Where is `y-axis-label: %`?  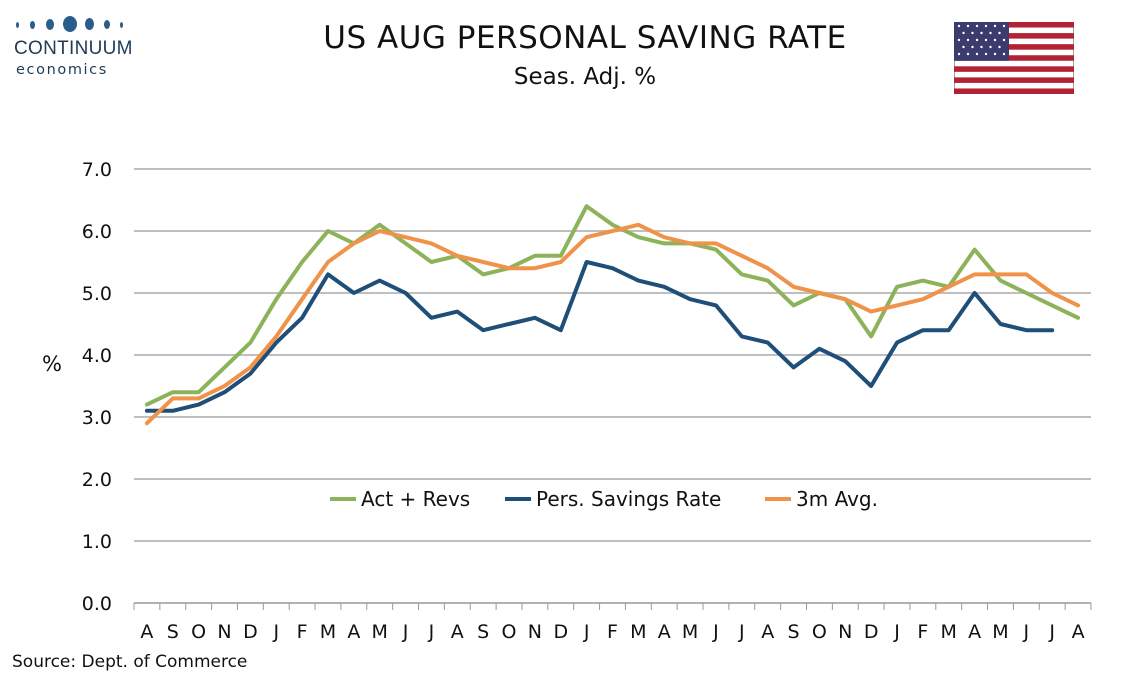
y-axis-label: % is located at coordinates (52, 364).